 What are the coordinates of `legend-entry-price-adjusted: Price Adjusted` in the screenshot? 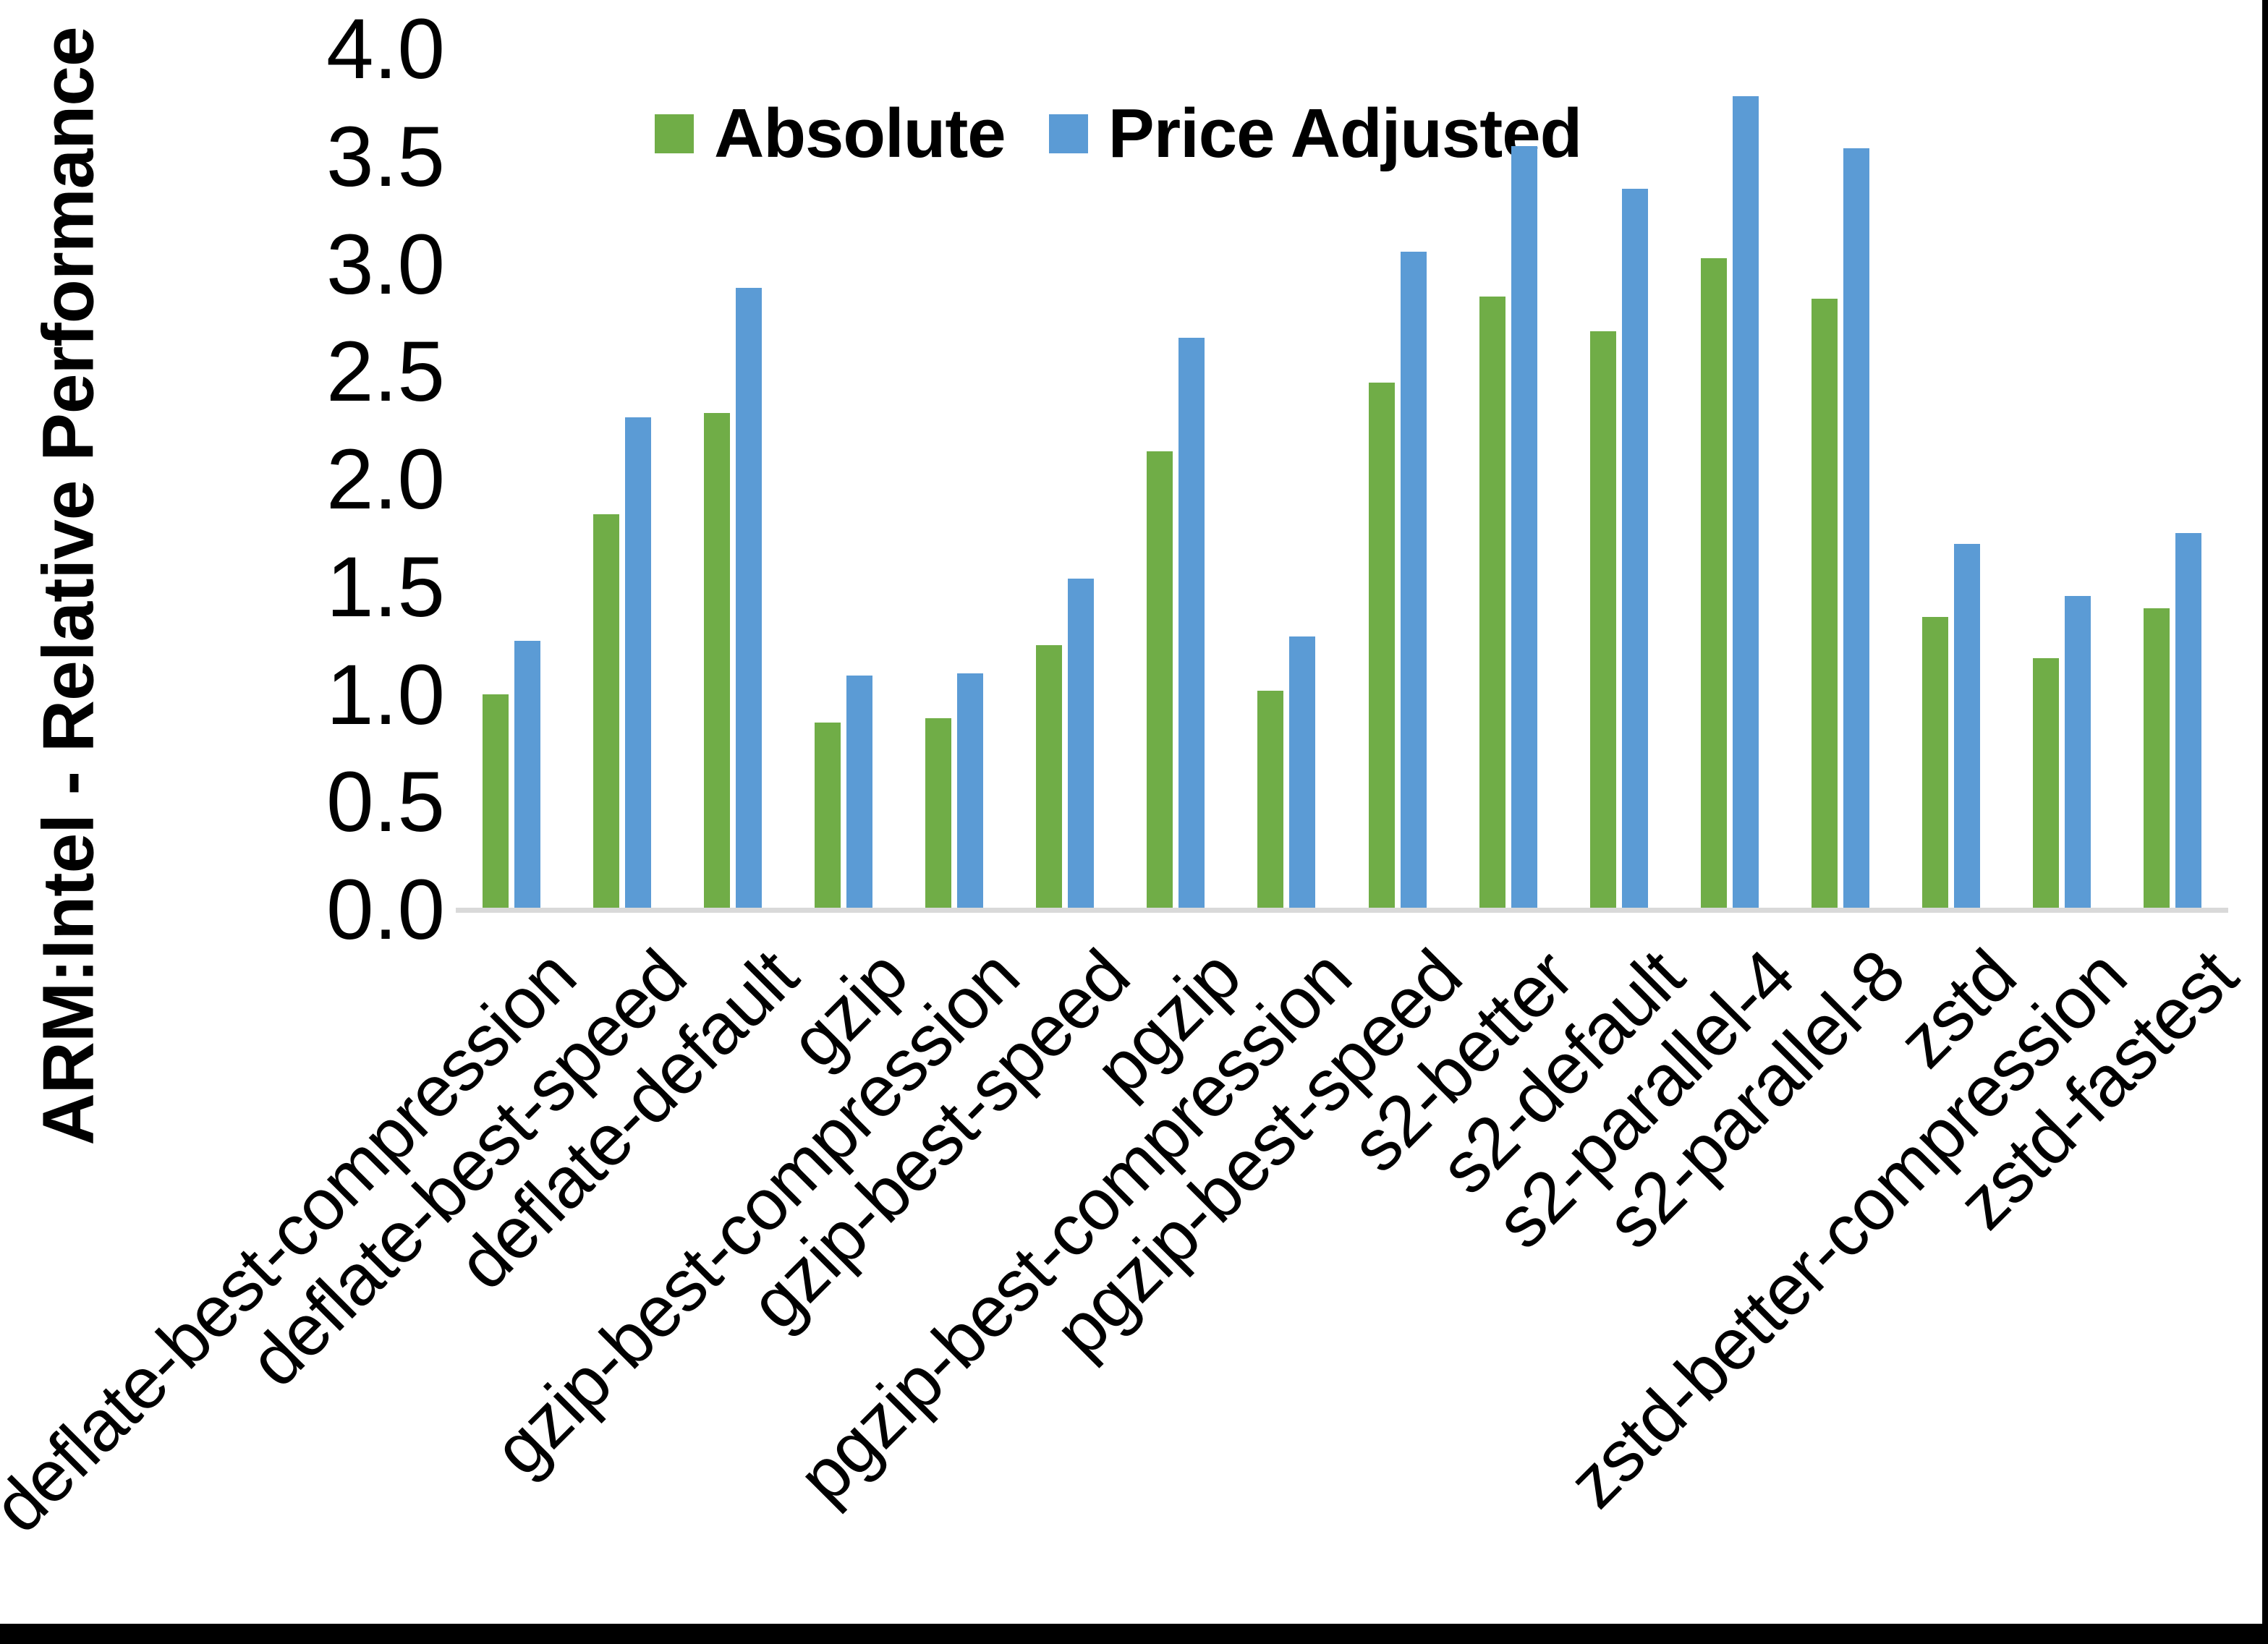 It's located at (1315, 134).